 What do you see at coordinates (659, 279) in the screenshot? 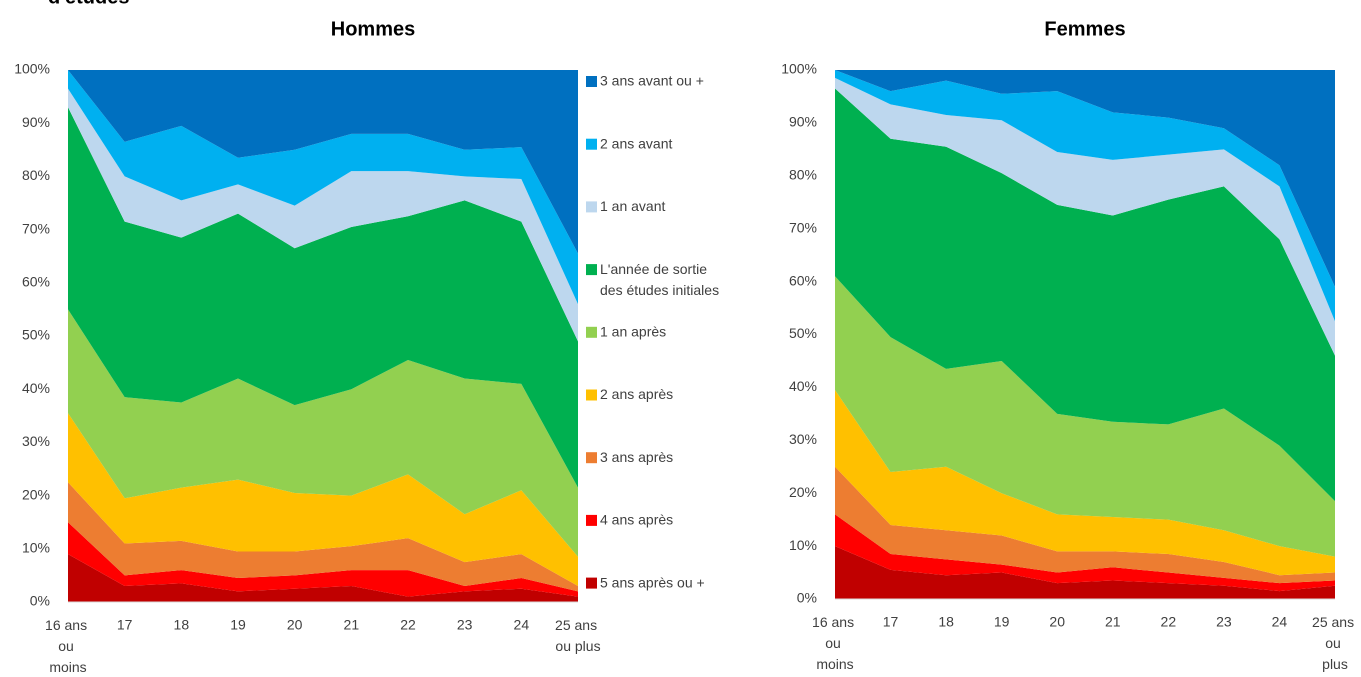
I see `legend-label: L'année de sortie des études initiales` at bounding box center [659, 279].